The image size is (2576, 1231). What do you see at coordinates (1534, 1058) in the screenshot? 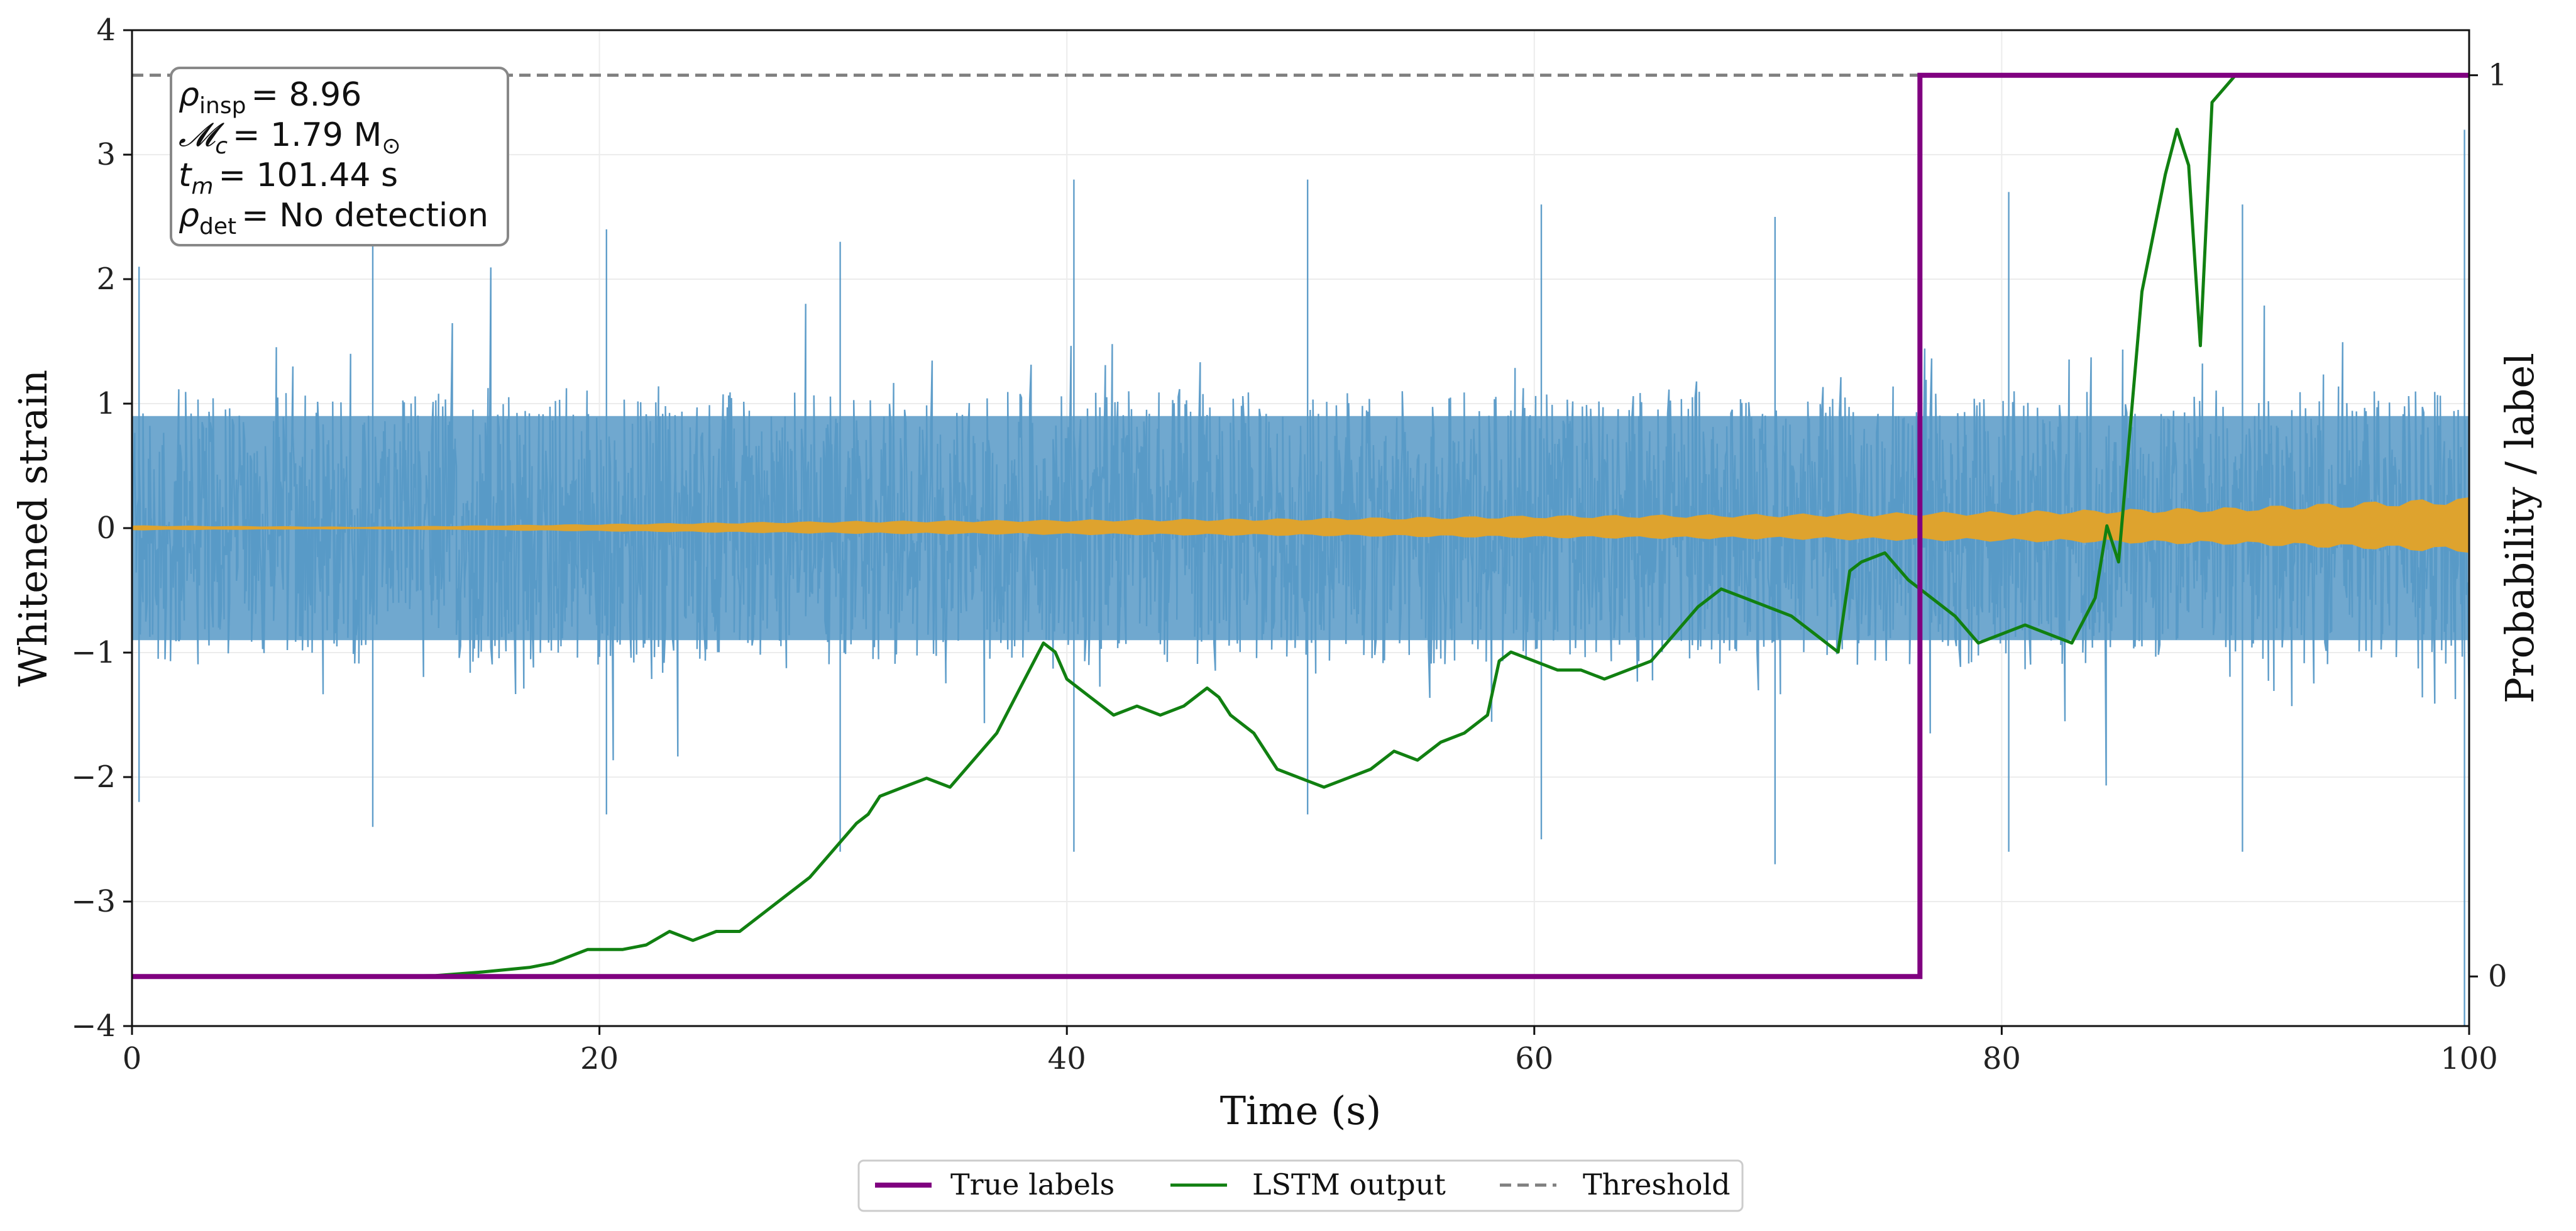
I see `x-tick-label: 60` at bounding box center [1534, 1058].